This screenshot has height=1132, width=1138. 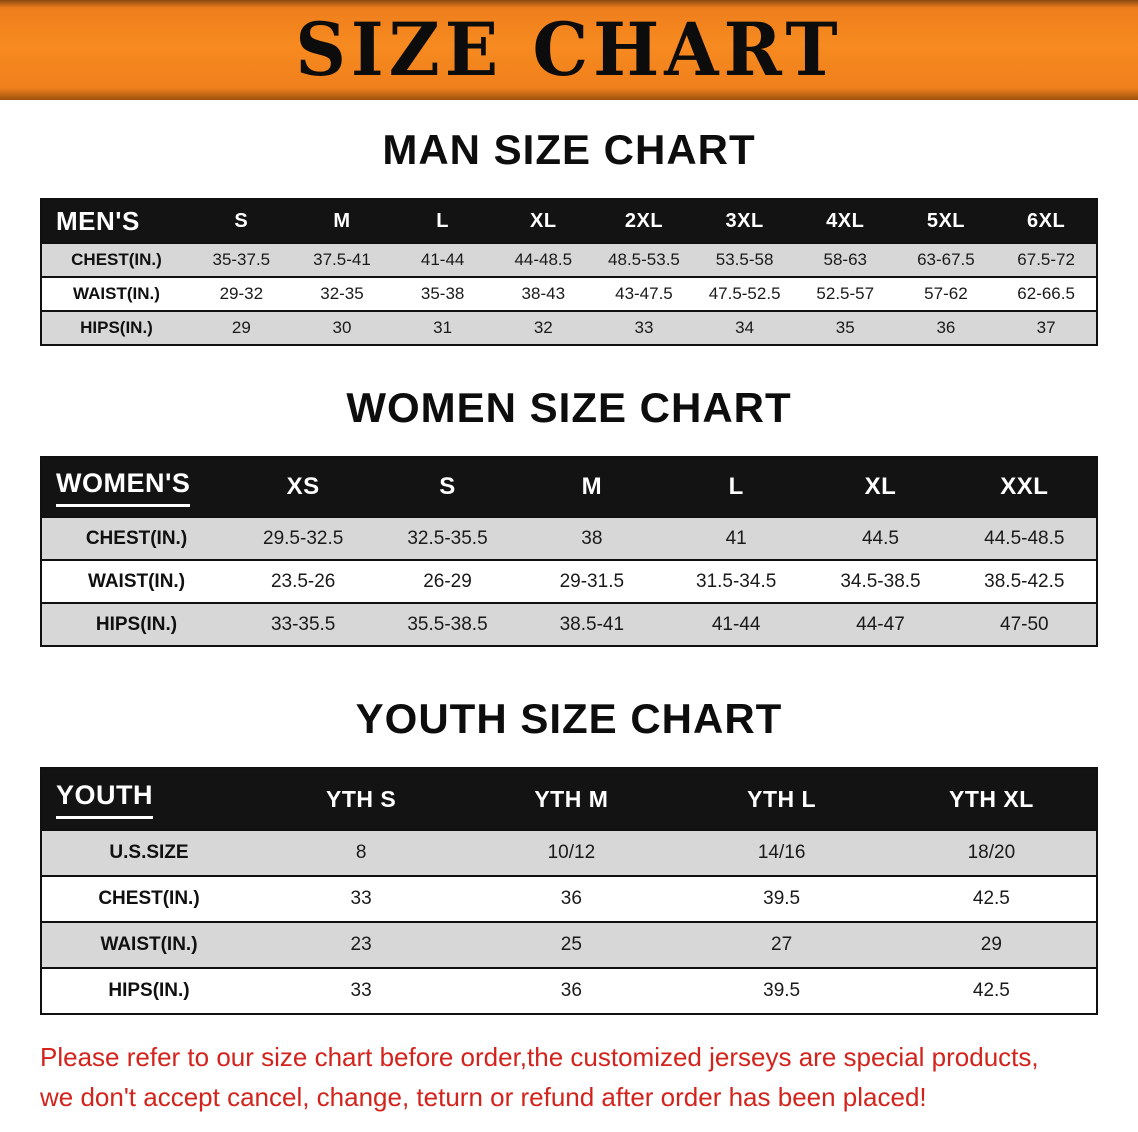 I want to click on youth-size-value-cell: 36, so click(x=571, y=990).